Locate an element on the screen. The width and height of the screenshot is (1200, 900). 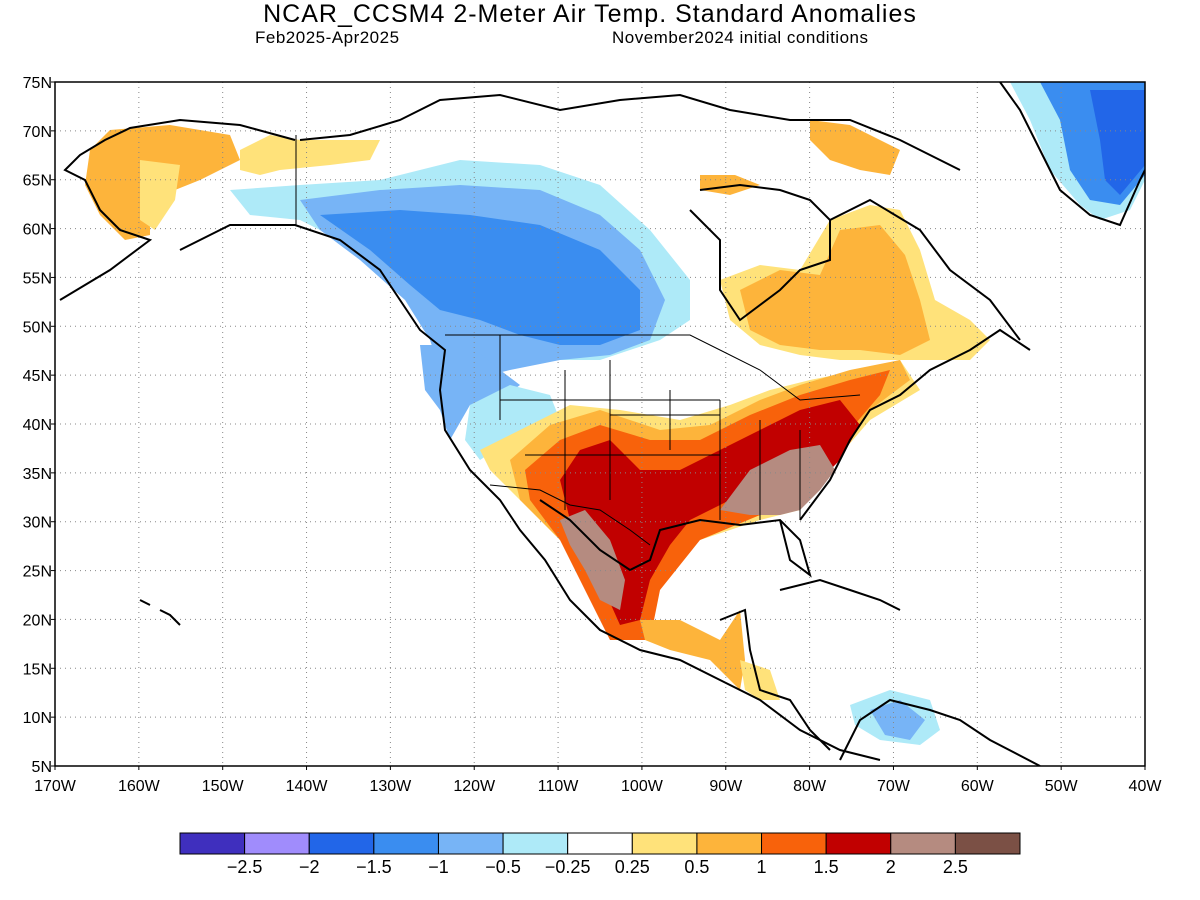
forecast-period: Feb2025-Apr2025 is located at coordinates (327, 37).